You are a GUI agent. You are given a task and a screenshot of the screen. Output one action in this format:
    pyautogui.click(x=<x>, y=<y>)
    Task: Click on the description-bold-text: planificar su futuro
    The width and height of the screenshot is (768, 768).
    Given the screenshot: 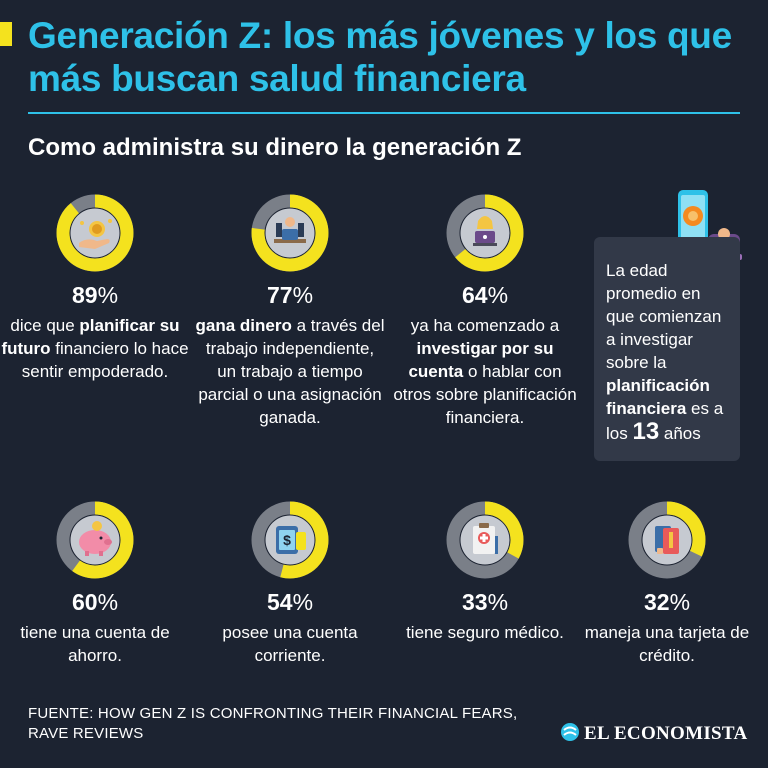 What is the action you would take?
    pyautogui.click(x=90, y=337)
    